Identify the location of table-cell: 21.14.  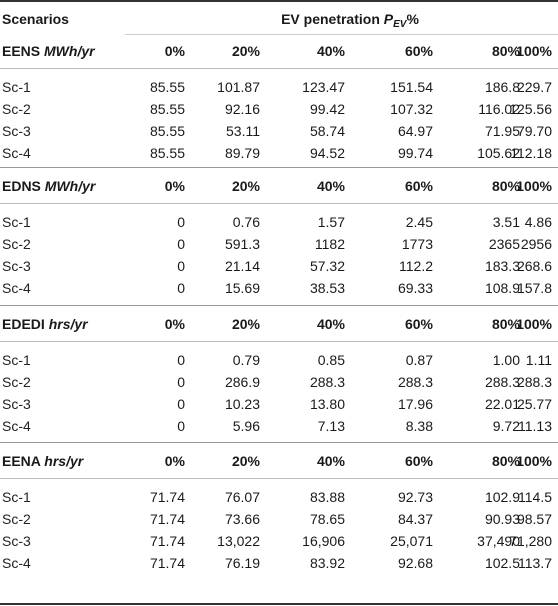
(242, 266).